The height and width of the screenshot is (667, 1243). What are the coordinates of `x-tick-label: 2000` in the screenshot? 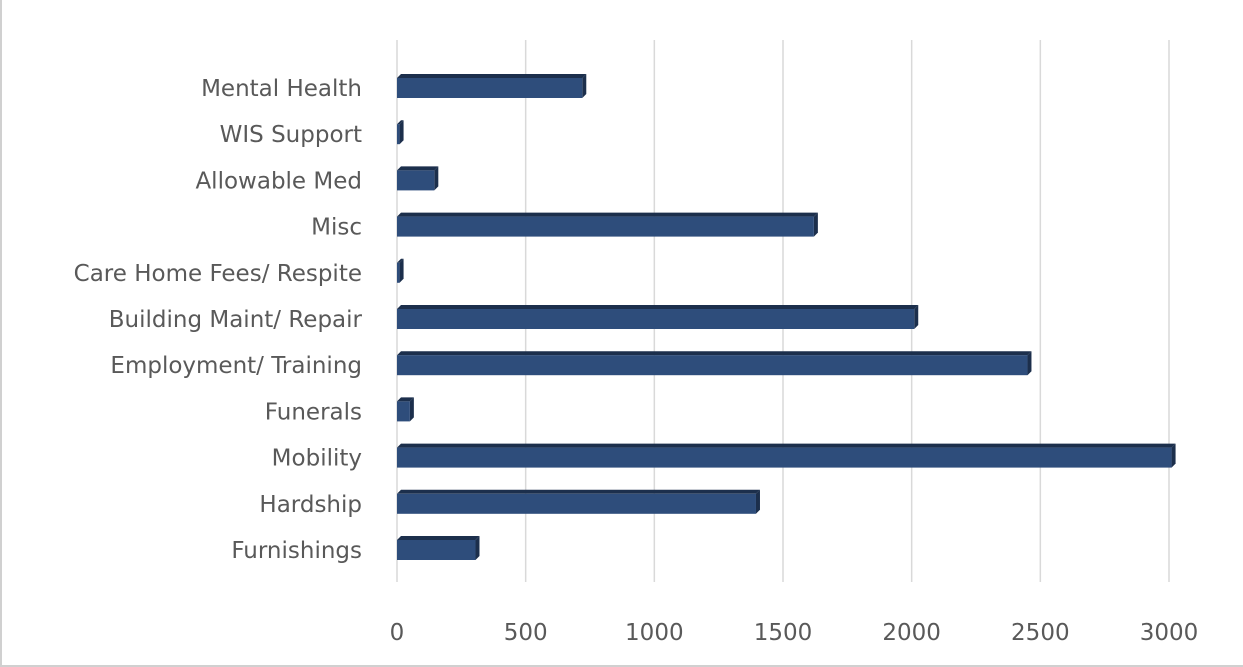 It's located at (911, 633).